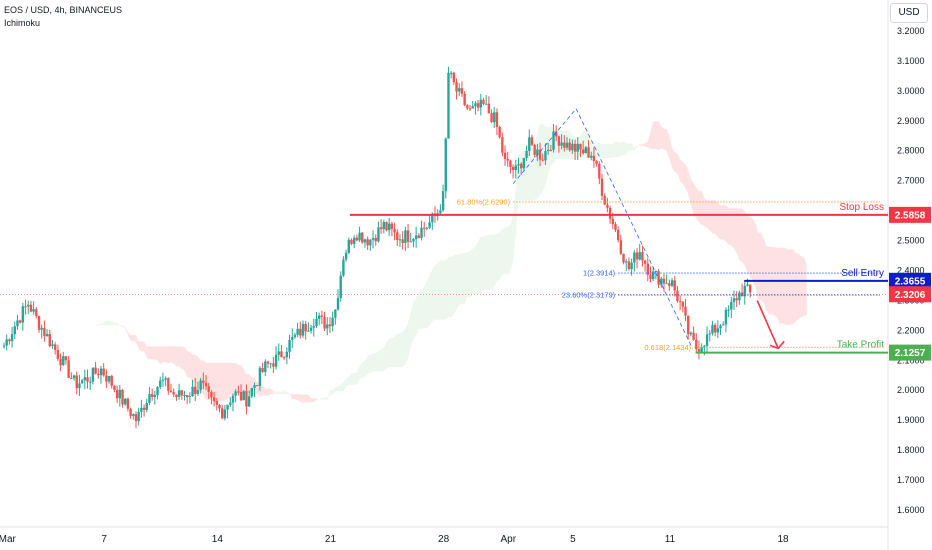  I want to click on currency-button: USD, so click(909, 13).